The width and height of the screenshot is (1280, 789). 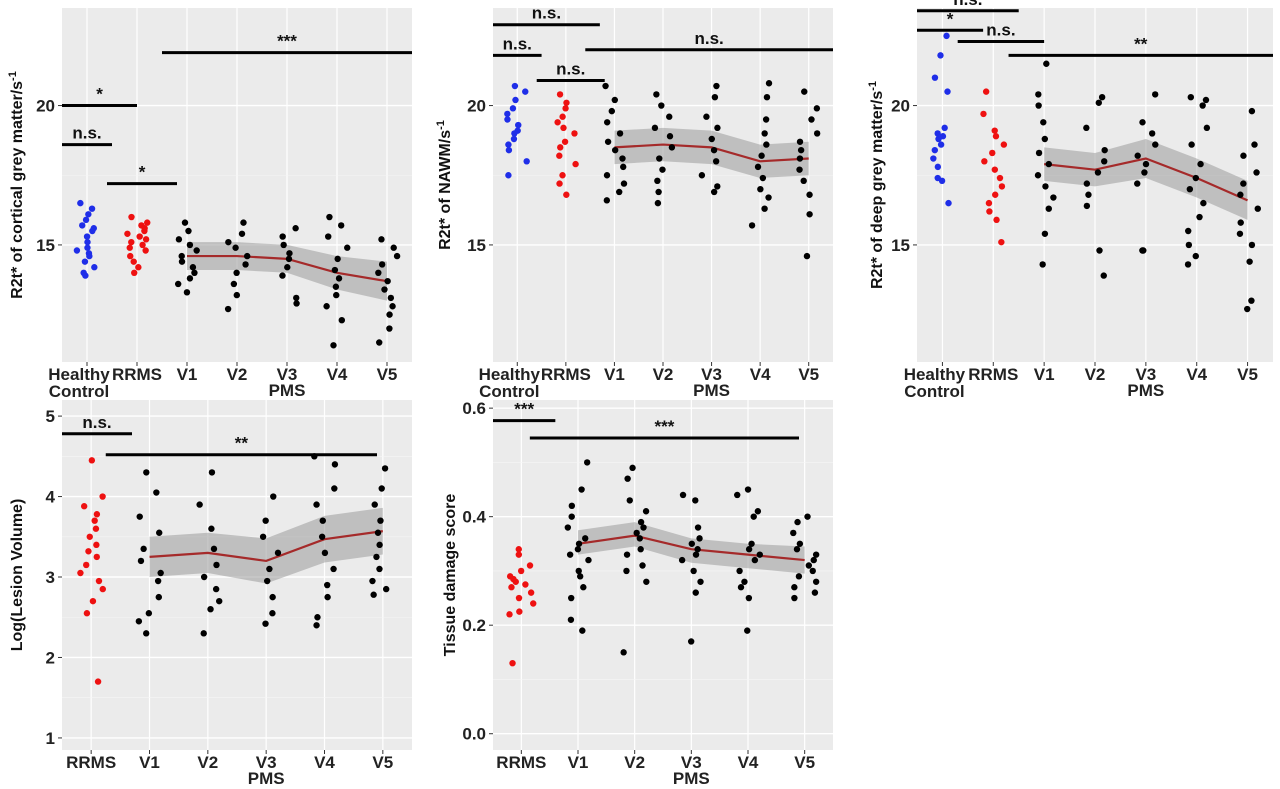 What do you see at coordinates (476, 106) in the screenshot?
I see `y-tick-label: 20` at bounding box center [476, 106].